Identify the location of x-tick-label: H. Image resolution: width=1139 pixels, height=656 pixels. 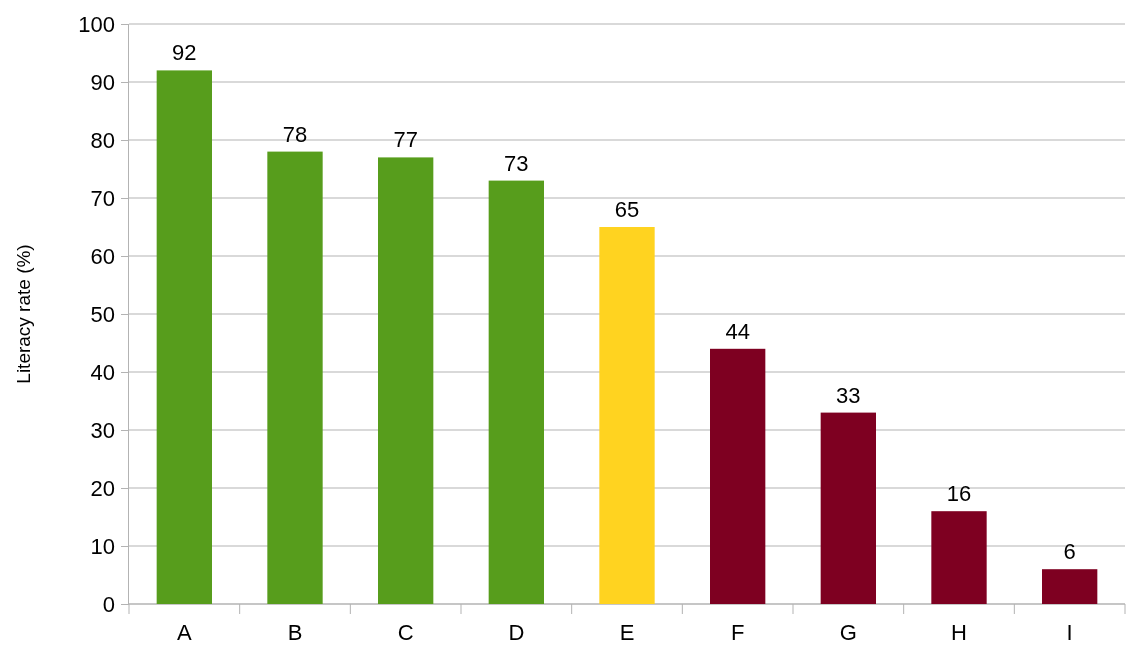
(959, 632).